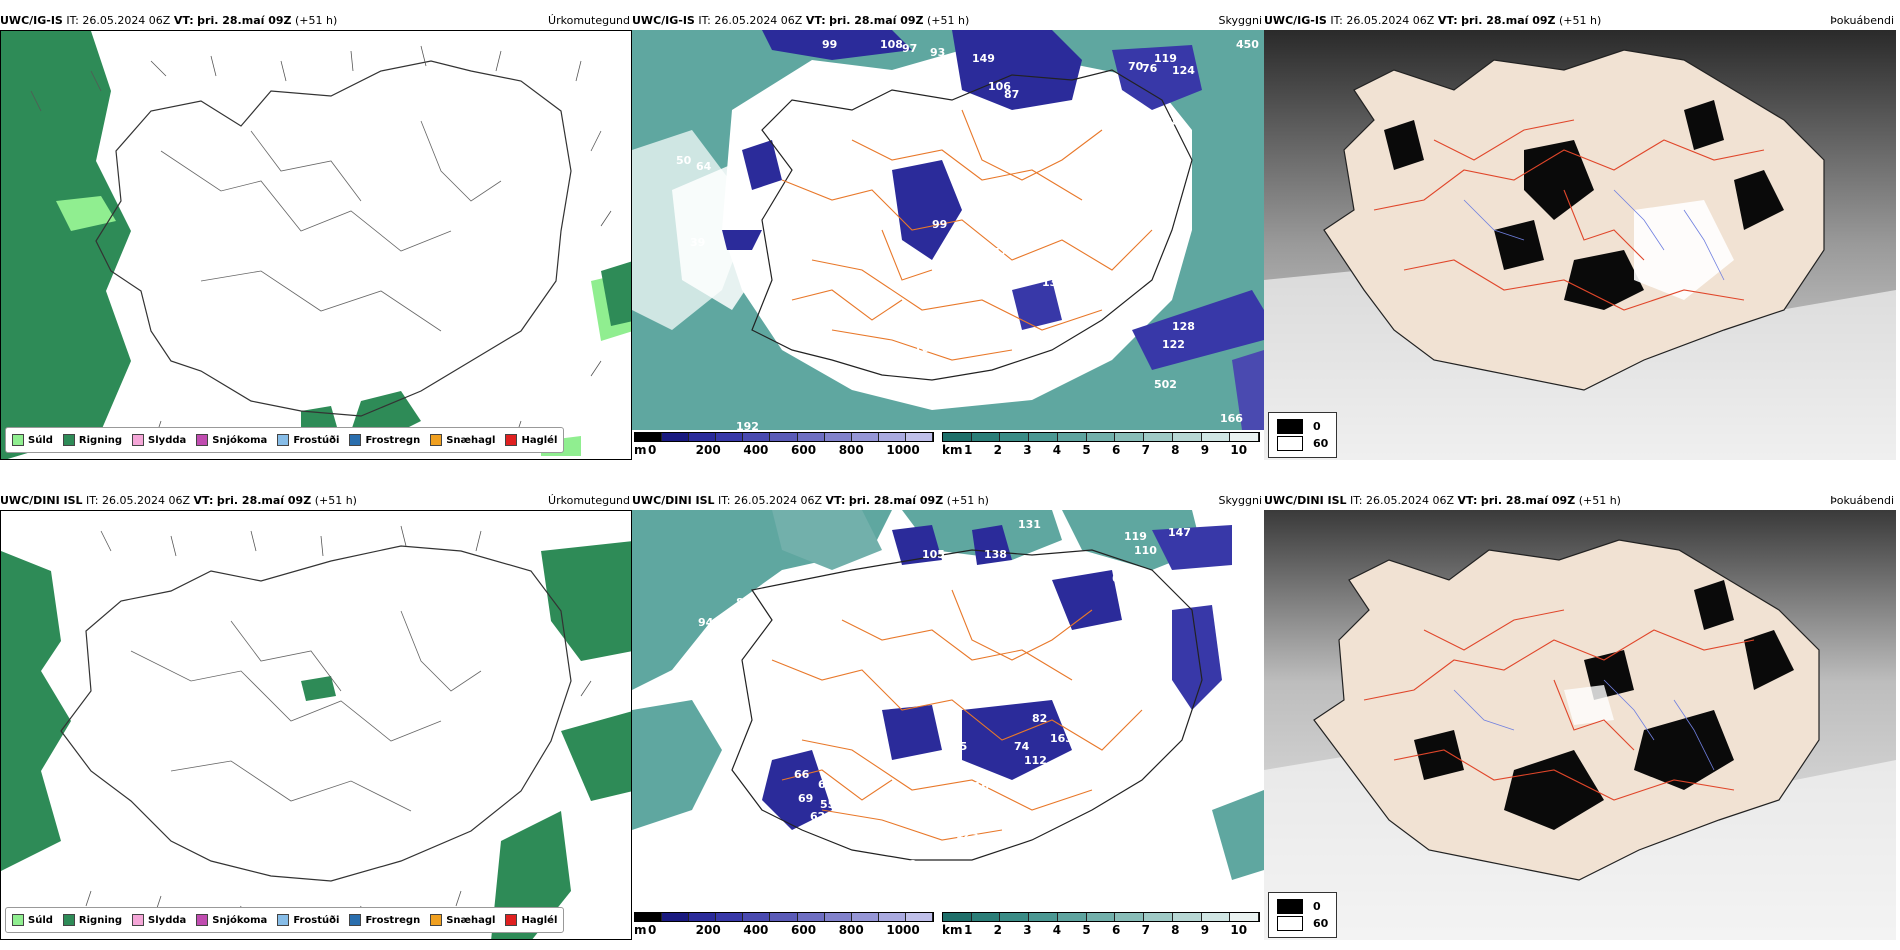  What do you see at coordinates (1175, 450) in the screenshot?
I see `tick-label: 8` at bounding box center [1175, 450].